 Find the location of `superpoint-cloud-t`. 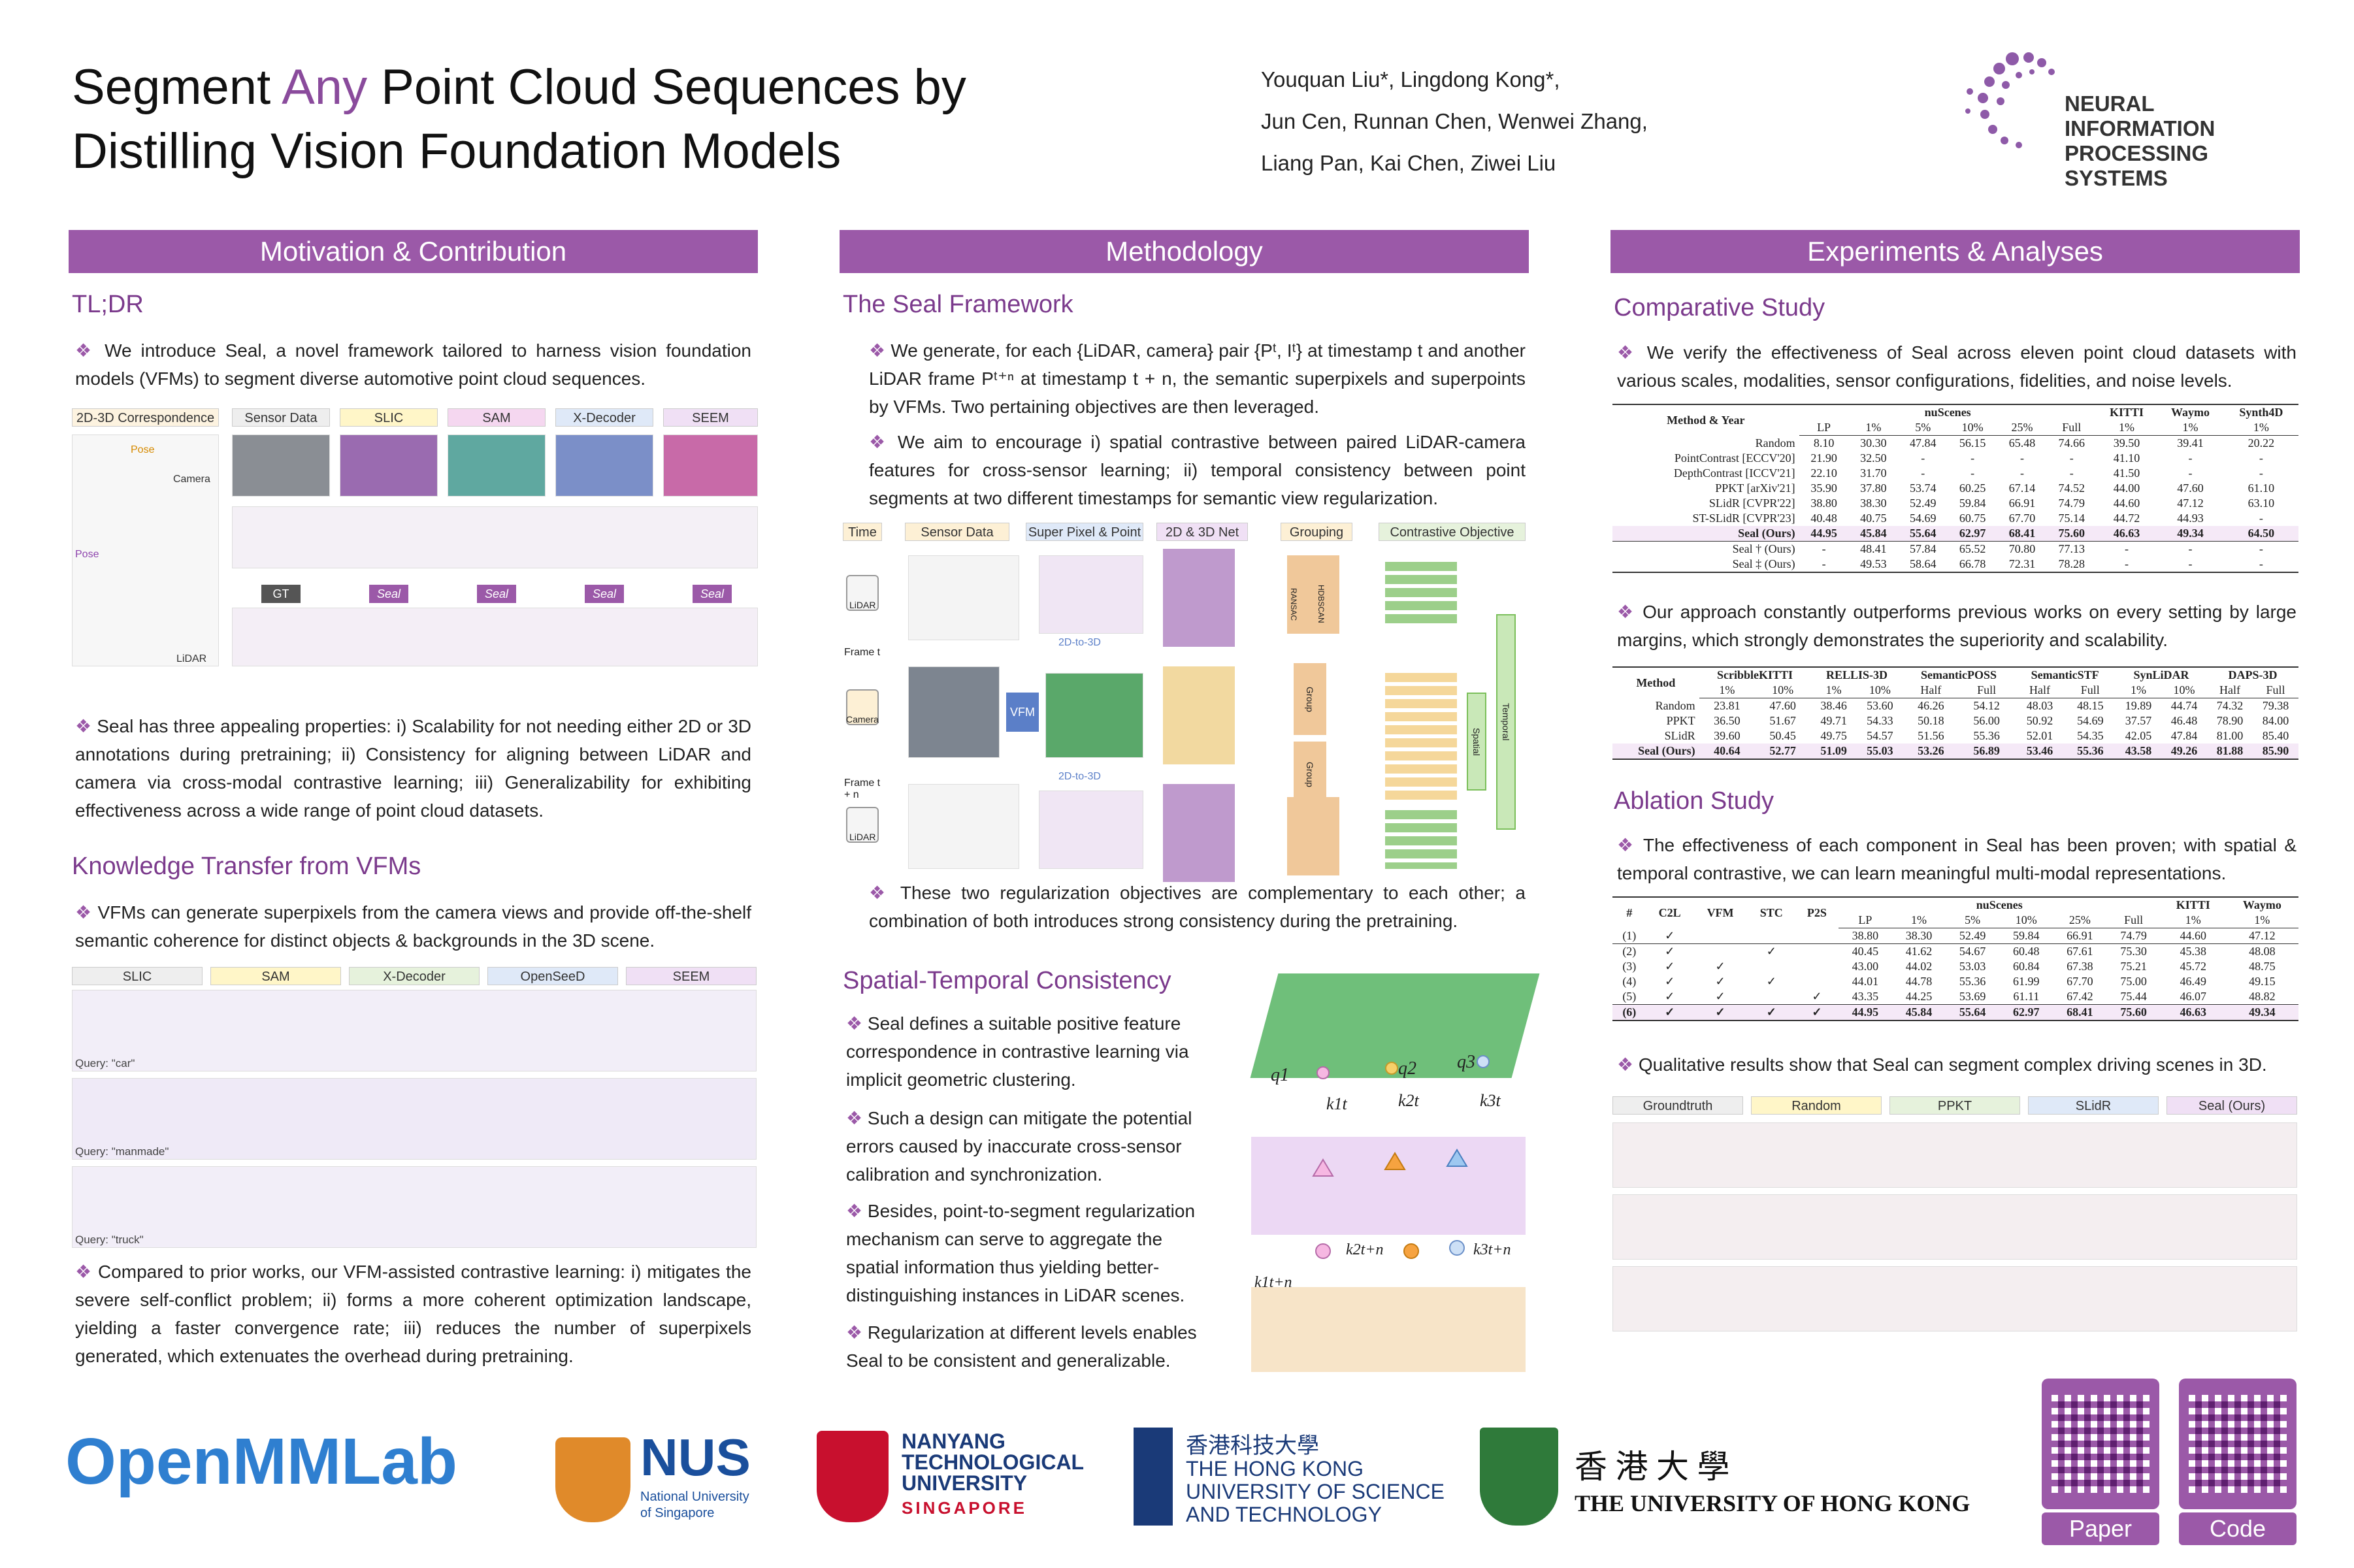

superpoint-cloud-t is located at coordinates (1091, 594).